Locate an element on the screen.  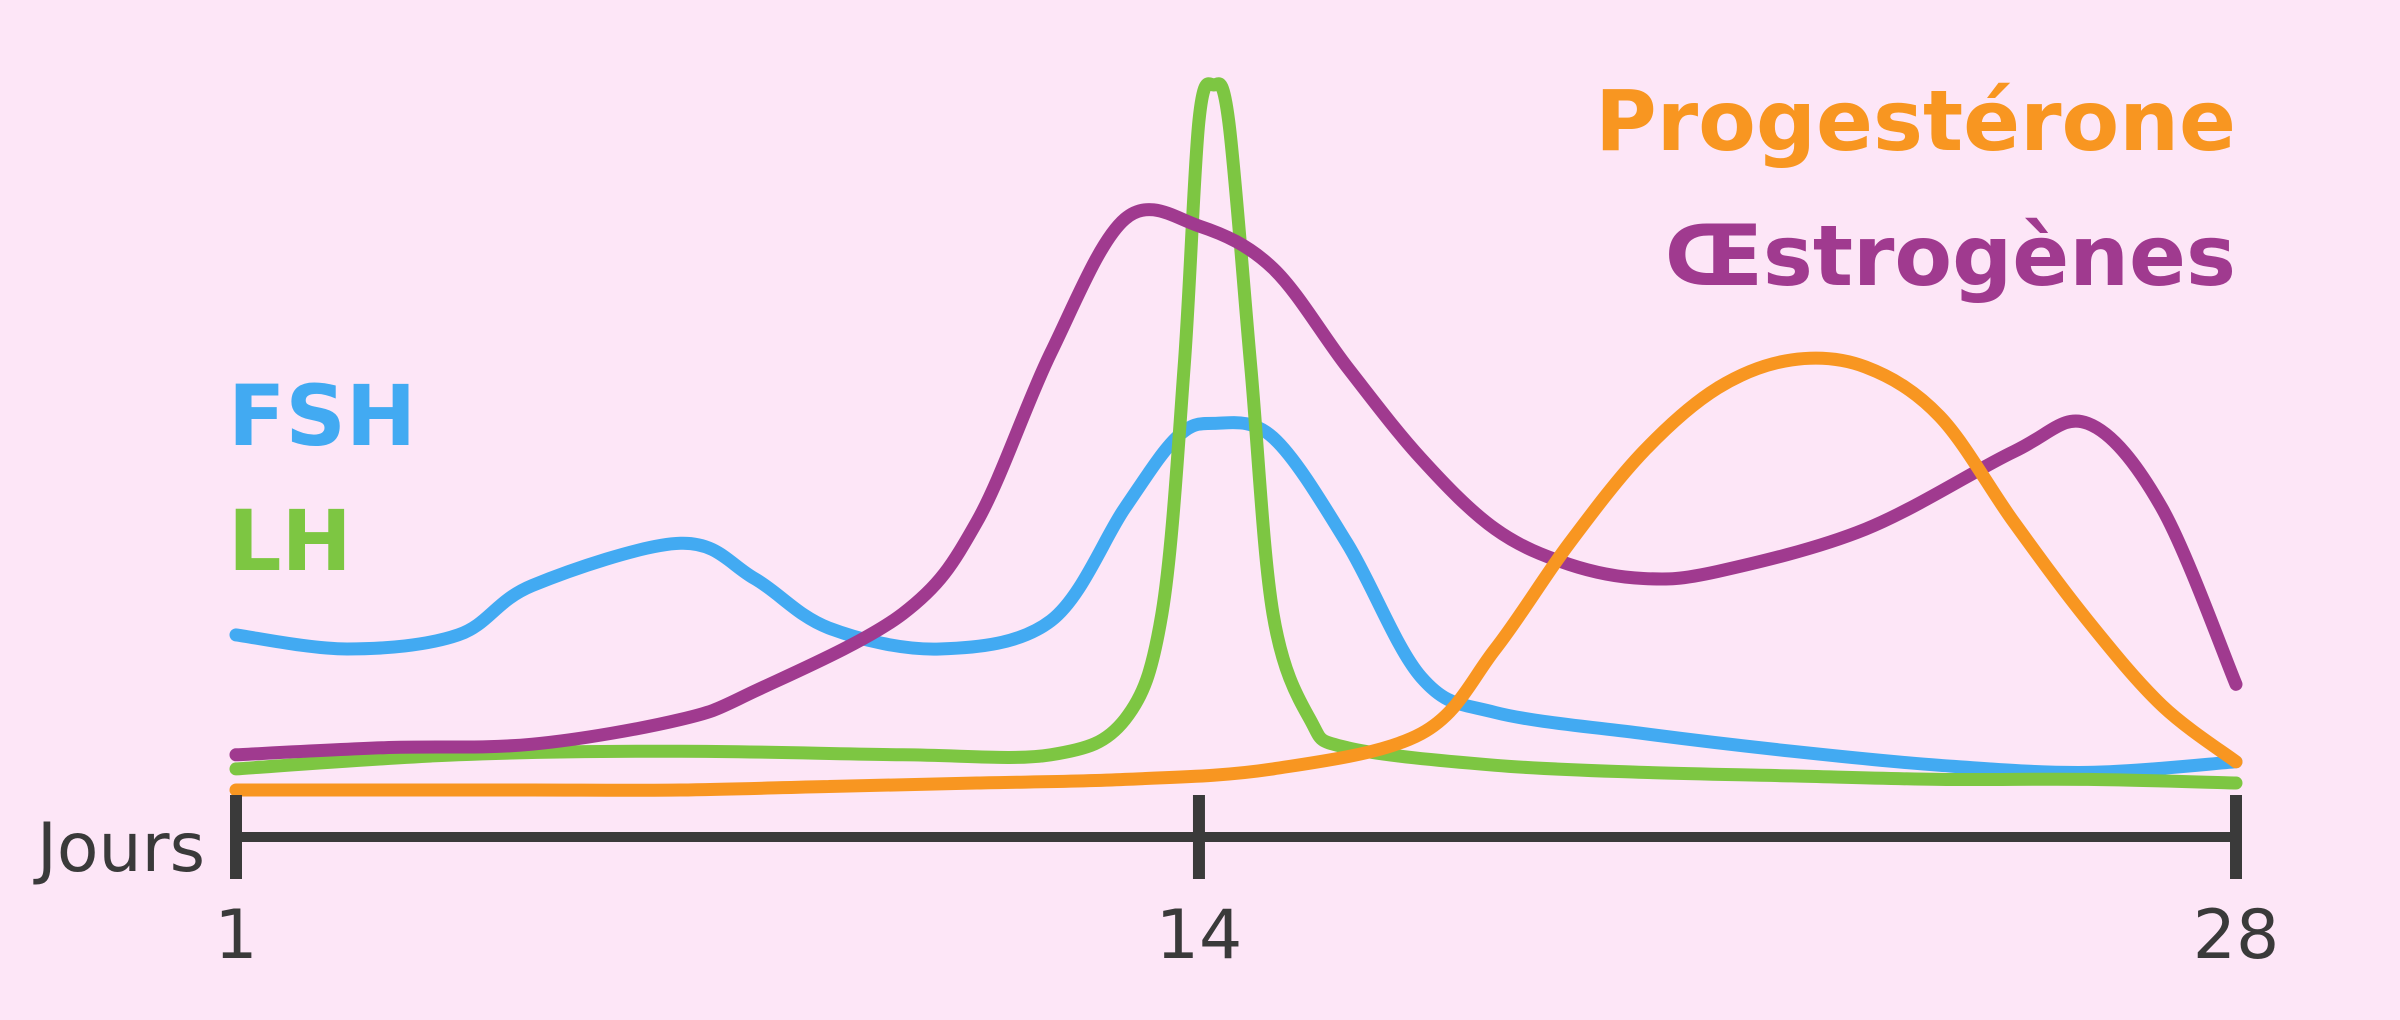
x-tick-label-1: 1 is located at coordinates (235, 935).